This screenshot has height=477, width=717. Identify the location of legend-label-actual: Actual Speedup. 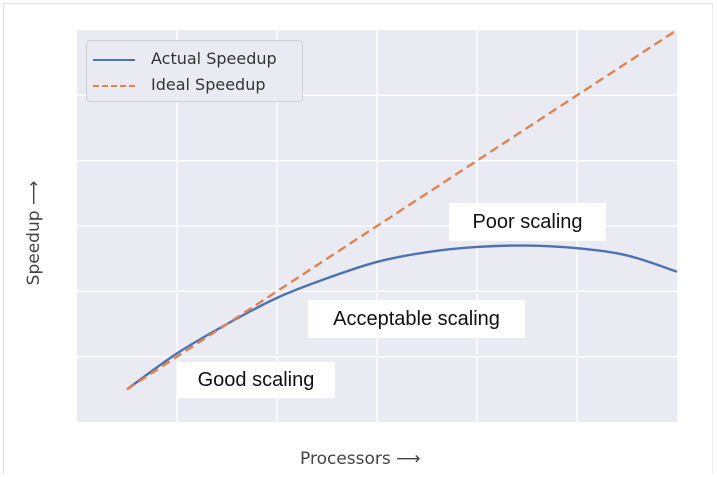
(214, 58).